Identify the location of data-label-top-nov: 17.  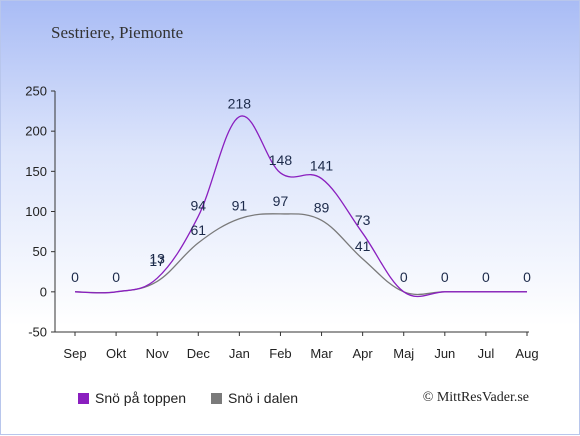
(157, 261).